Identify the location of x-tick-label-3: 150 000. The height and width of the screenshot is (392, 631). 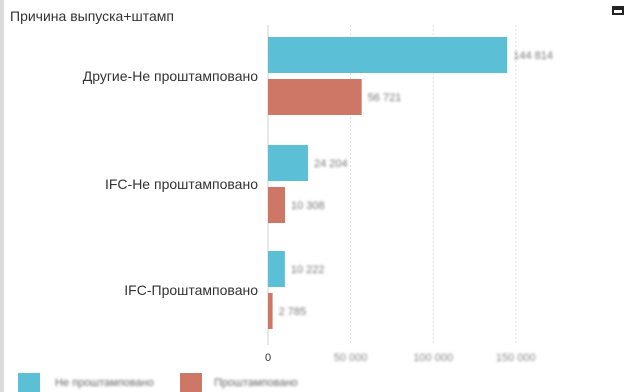
(516, 358).